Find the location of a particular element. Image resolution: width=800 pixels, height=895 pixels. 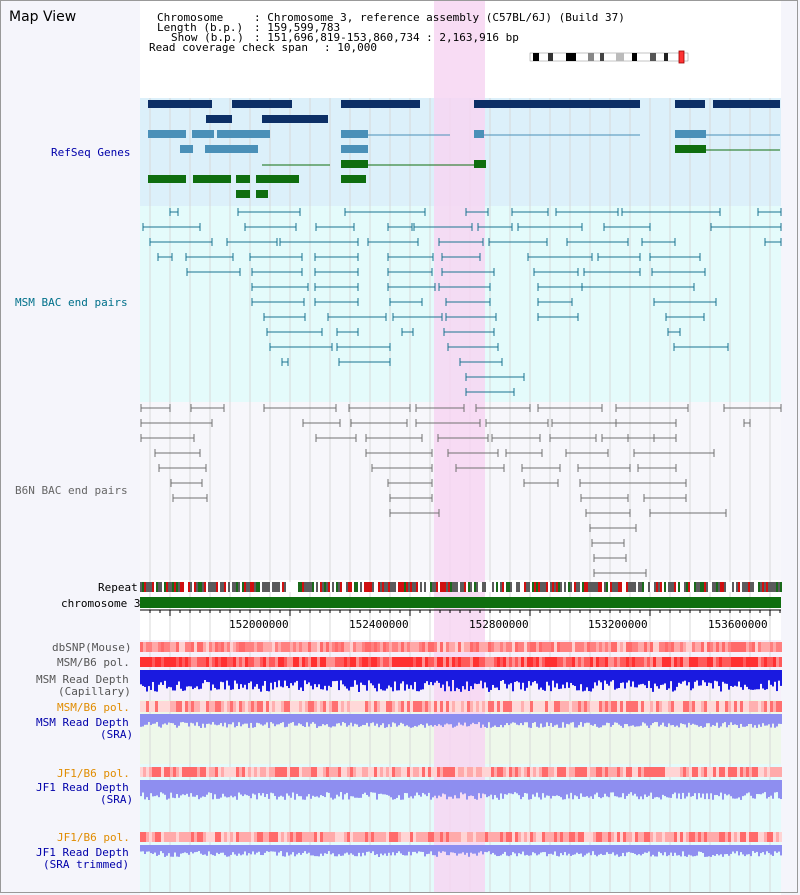

track-label-refseq: RefSeq Genes is located at coordinates (91, 152).